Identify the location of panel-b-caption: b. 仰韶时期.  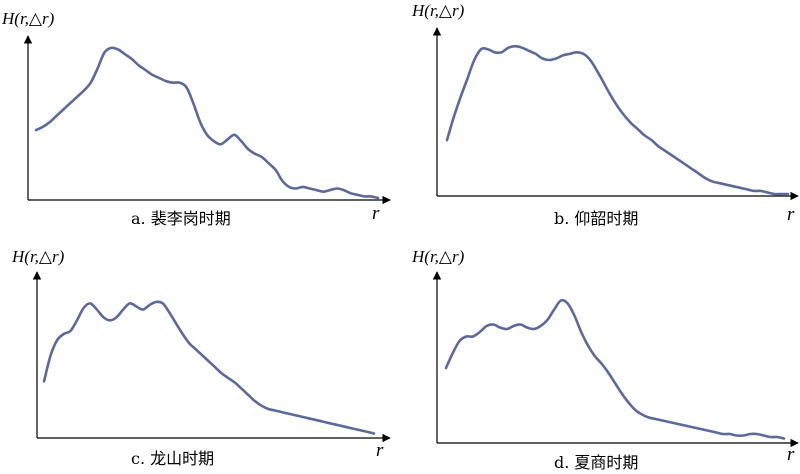
(596, 218).